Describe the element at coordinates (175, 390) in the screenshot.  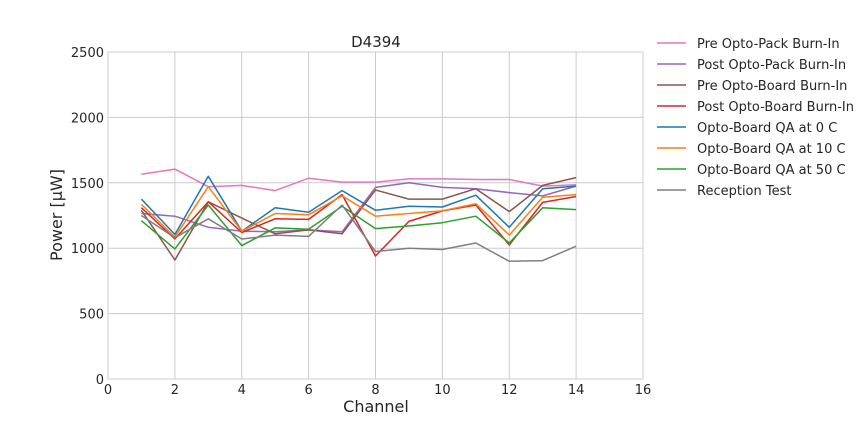
I see `x-tick-label: 2` at that location.